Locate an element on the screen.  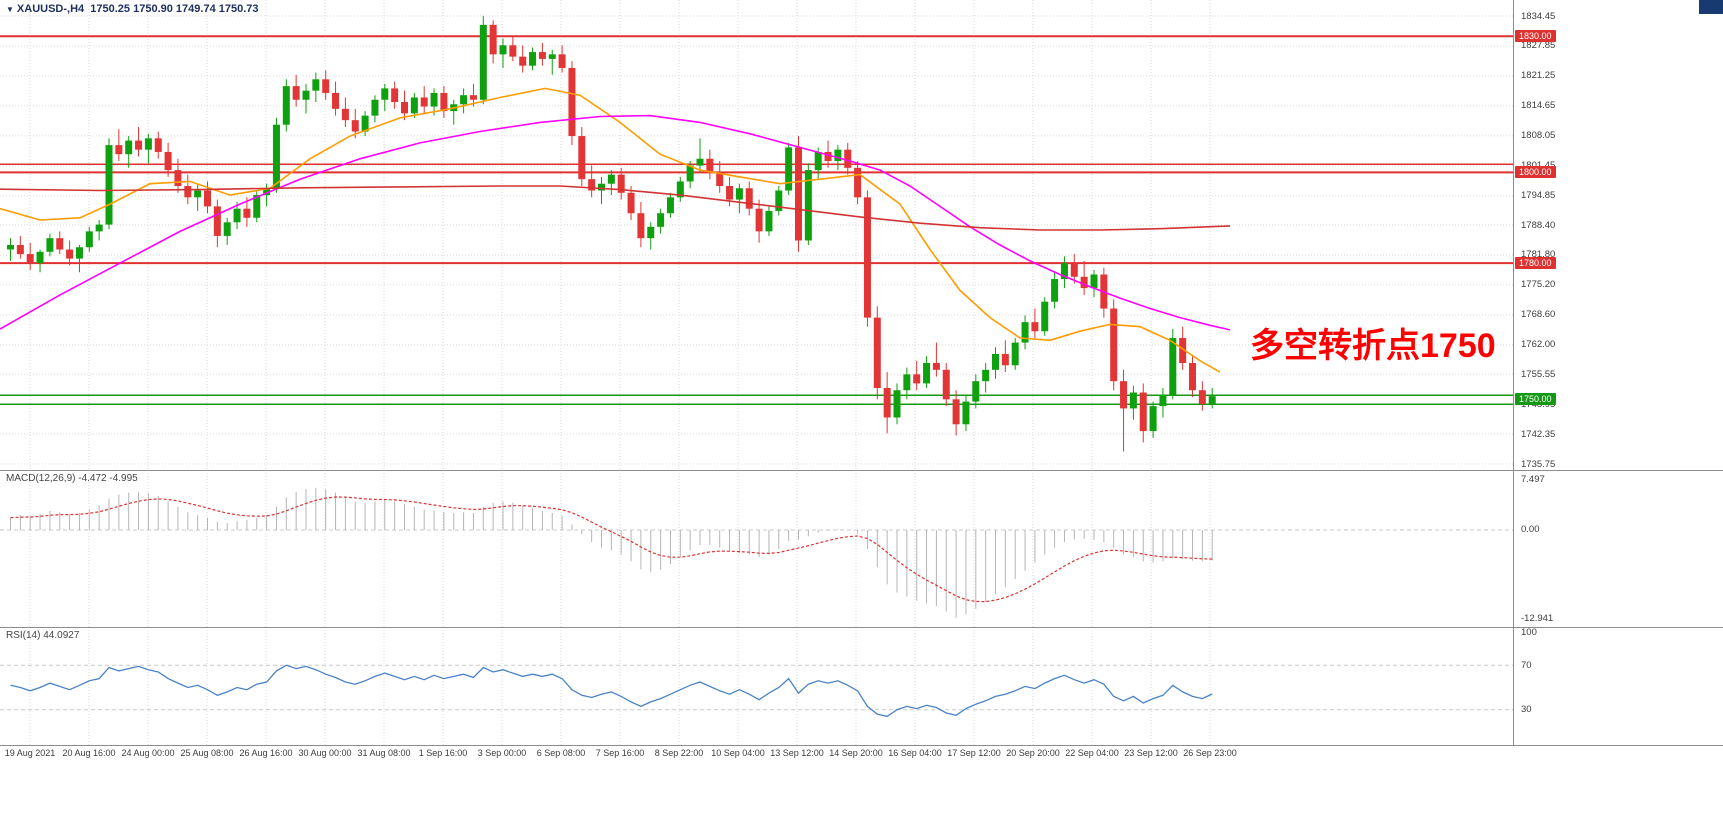
ma-slow-red is located at coordinates (615, 208).